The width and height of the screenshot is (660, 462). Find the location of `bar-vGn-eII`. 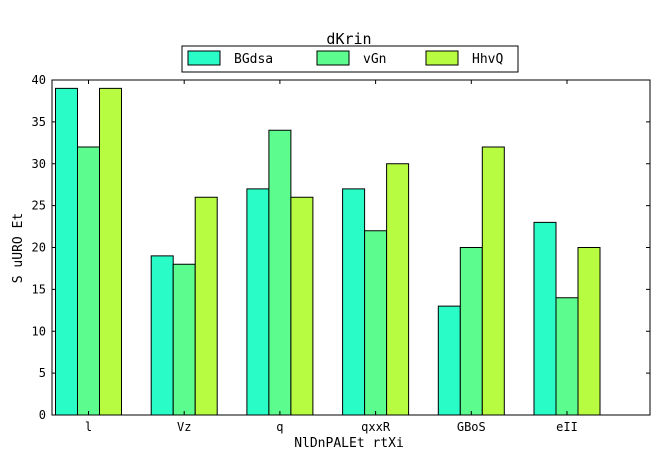

bar-vGn-eII is located at coordinates (567, 356).